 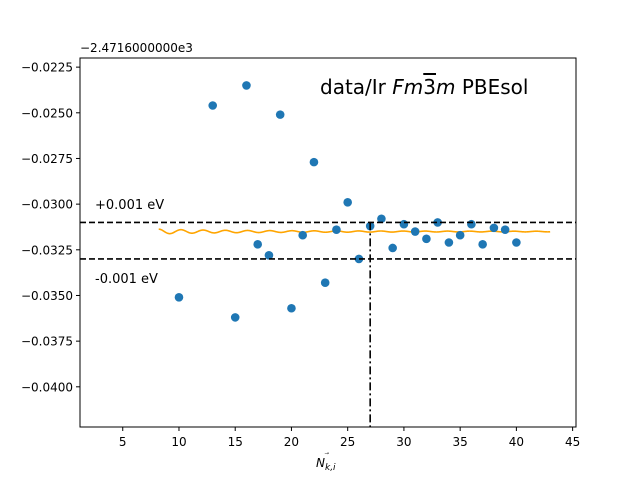 I want to click on x-tick-label: 25, so click(x=347, y=442).